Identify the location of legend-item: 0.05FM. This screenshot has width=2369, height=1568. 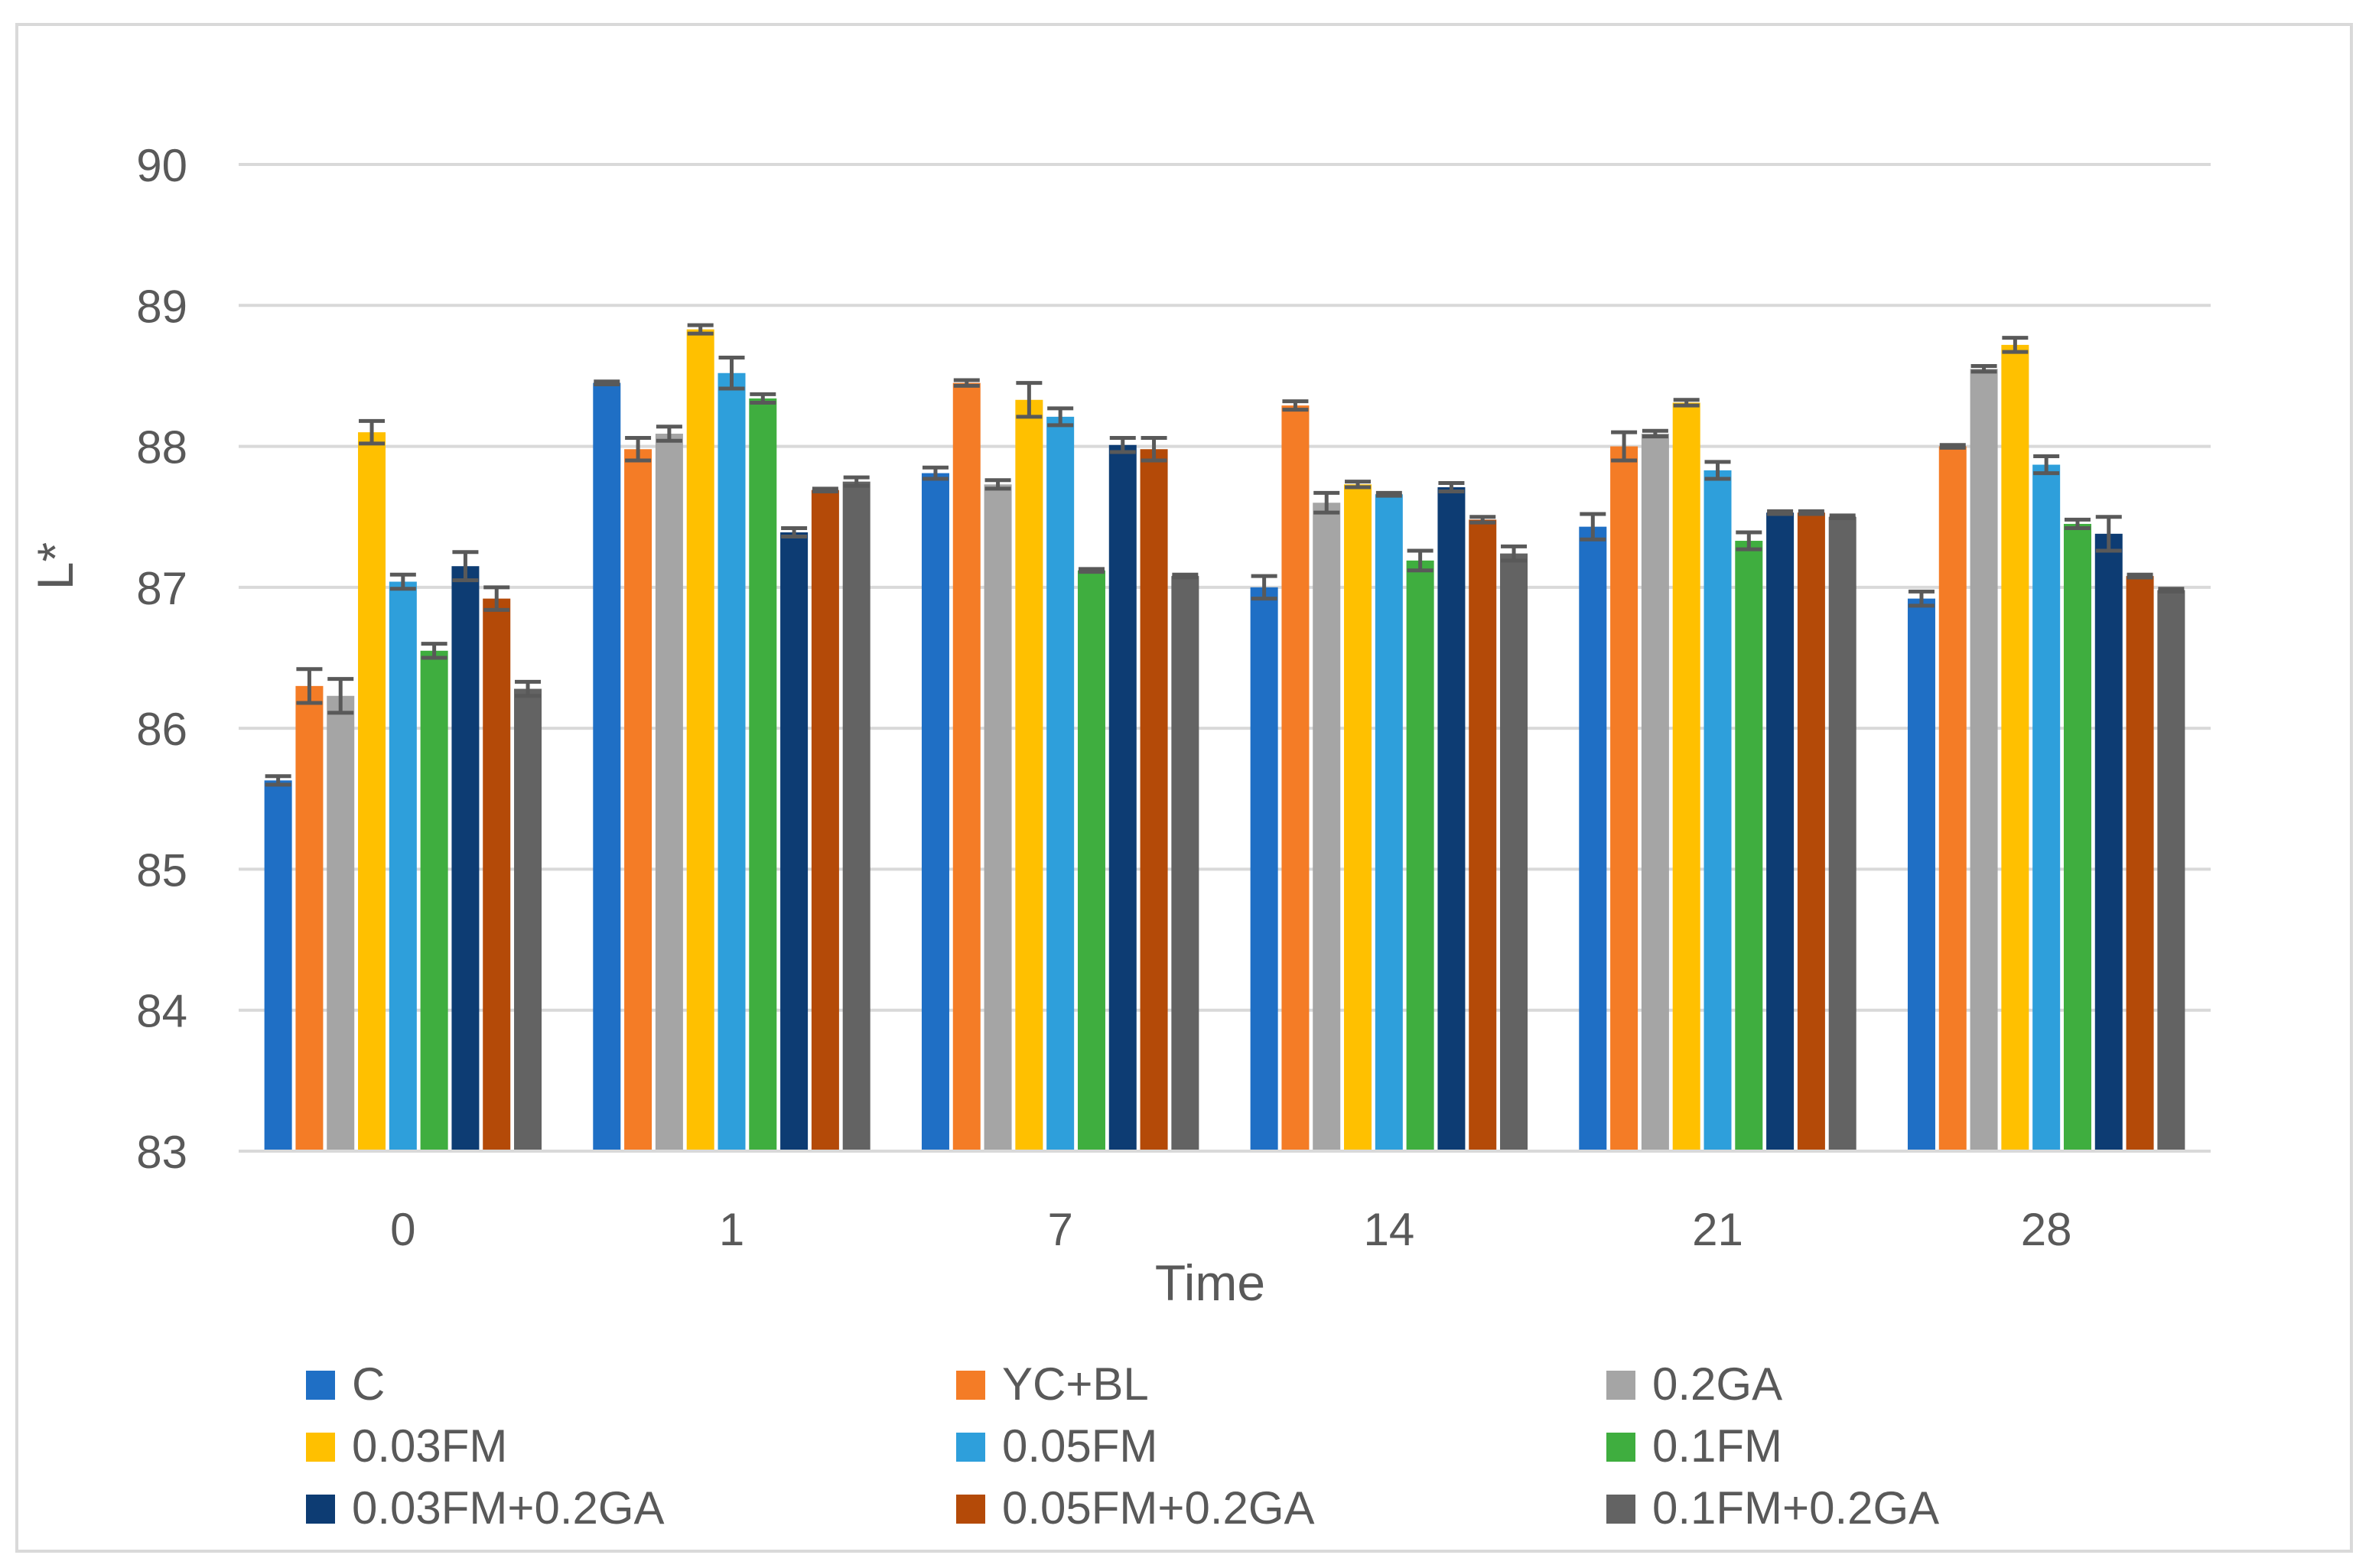
(1056, 1446).